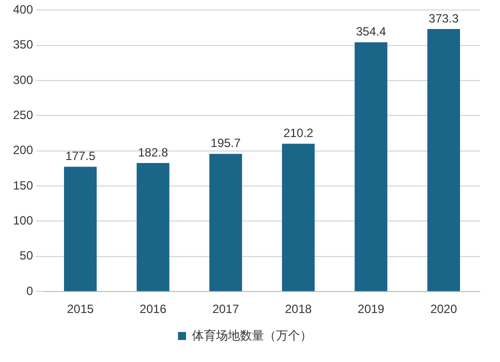 This screenshot has height=362, width=500. What do you see at coordinates (153, 309) in the screenshot?
I see `x-tick-label: 2016` at bounding box center [153, 309].